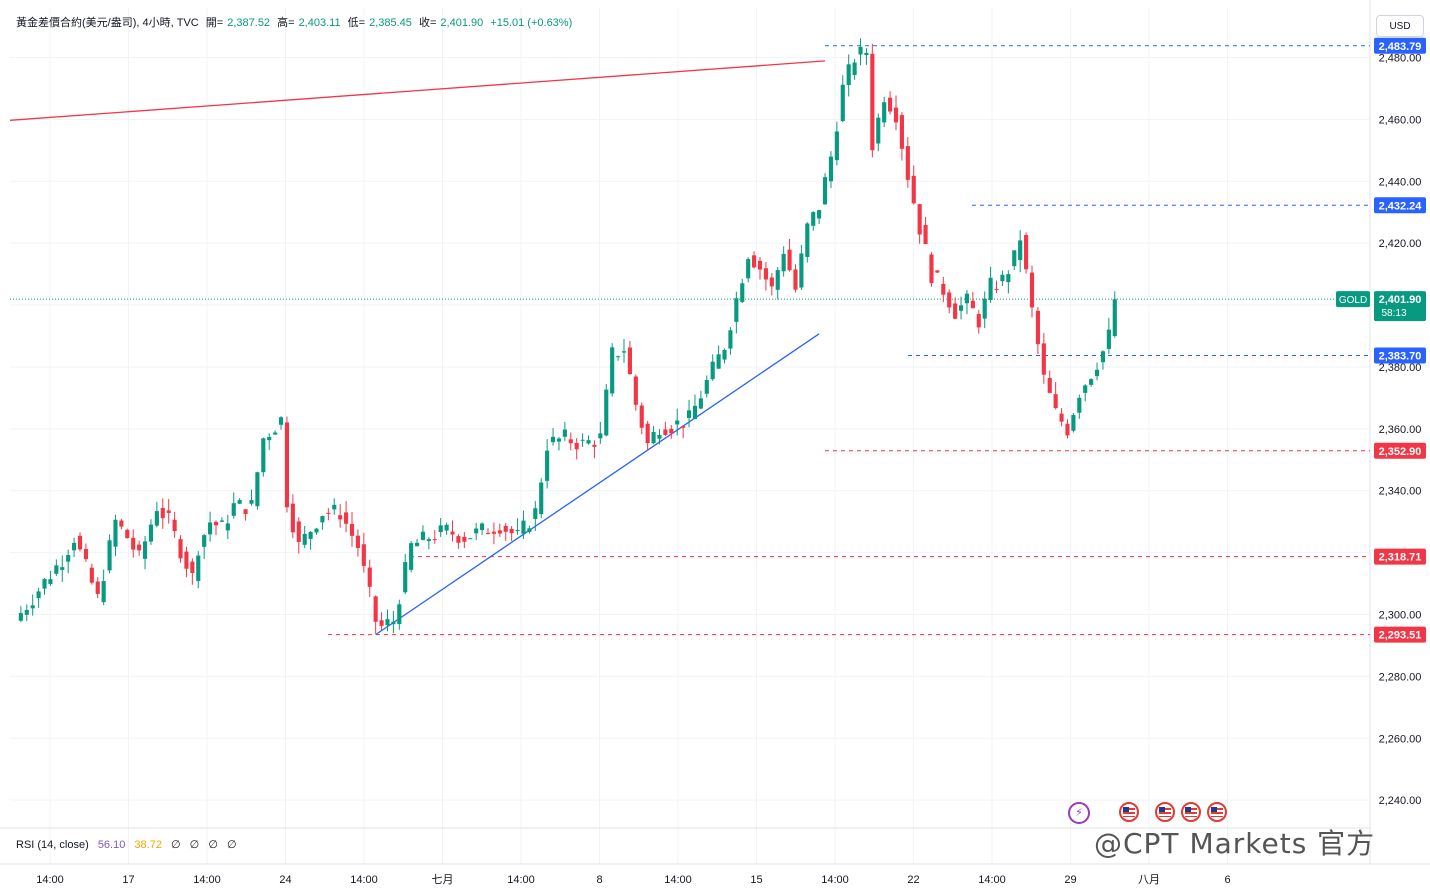 The width and height of the screenshot is (1430, 892). Describe the element at coordinates (390, 23) in the screenshot. I see `low-value: 2,385.45` at that location.